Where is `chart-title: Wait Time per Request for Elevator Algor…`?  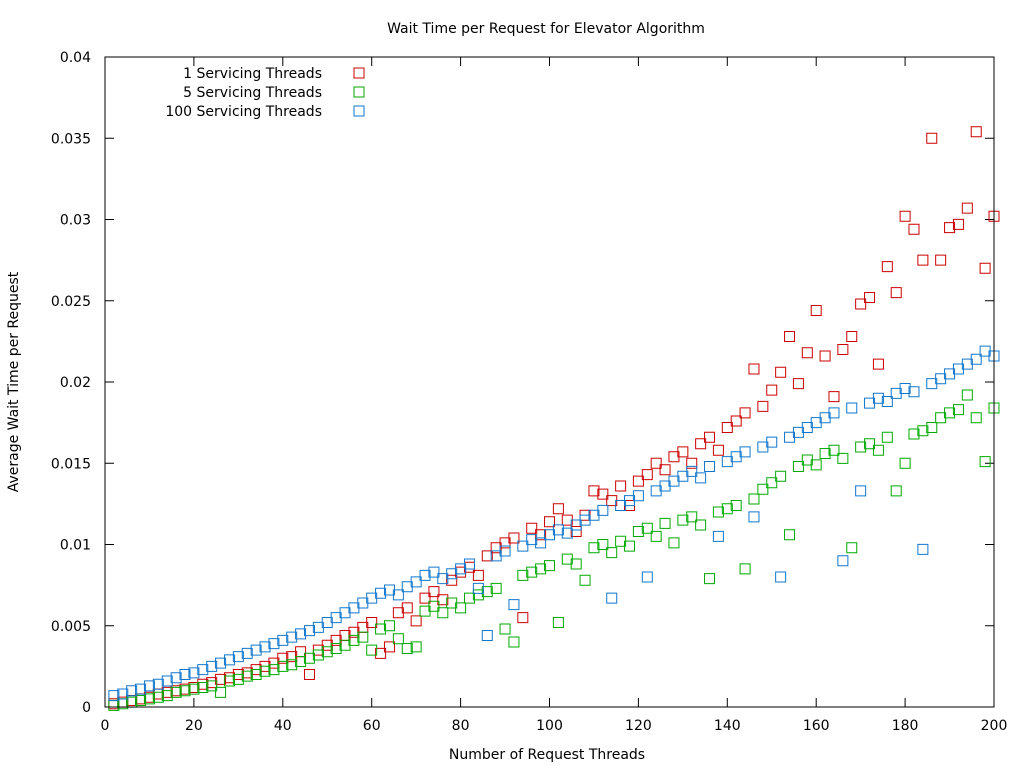
chart-title: Wait Time per Request for Elevator Algor… is located at coordinates (546, 29).